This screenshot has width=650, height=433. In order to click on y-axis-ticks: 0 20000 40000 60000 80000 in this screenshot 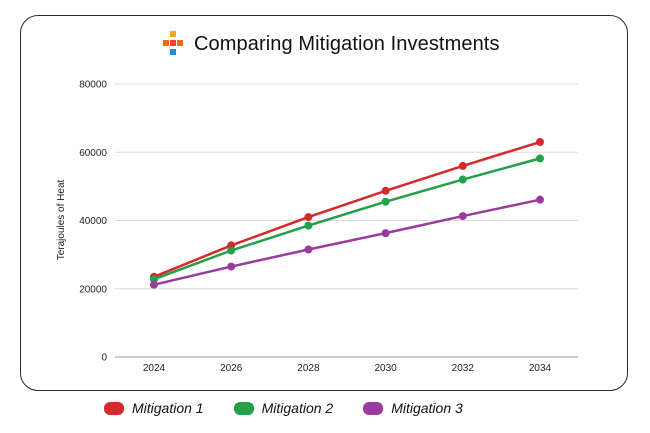, I will do `click(93, 222)`.